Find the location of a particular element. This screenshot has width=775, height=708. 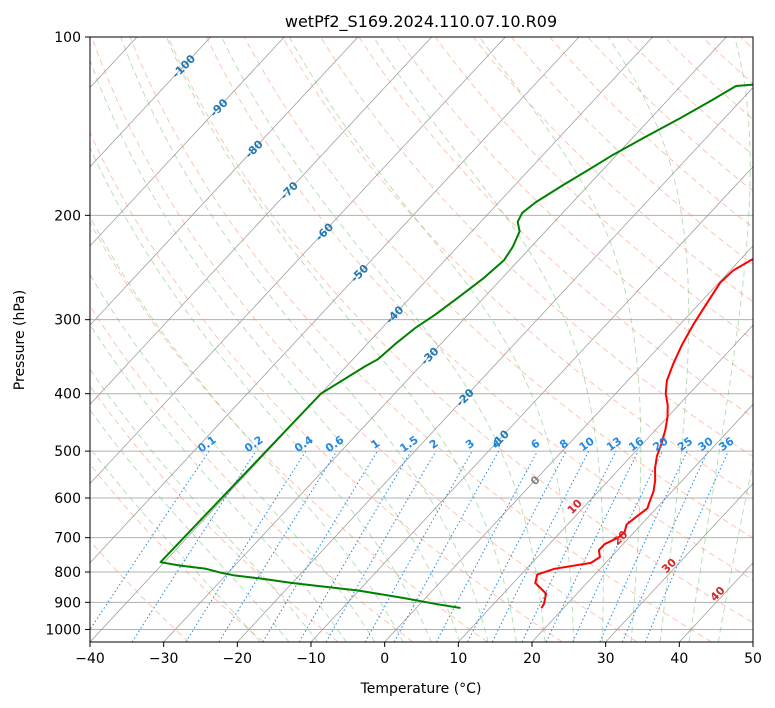

x-tick-label: 10 is located at coordinates (458, 659).